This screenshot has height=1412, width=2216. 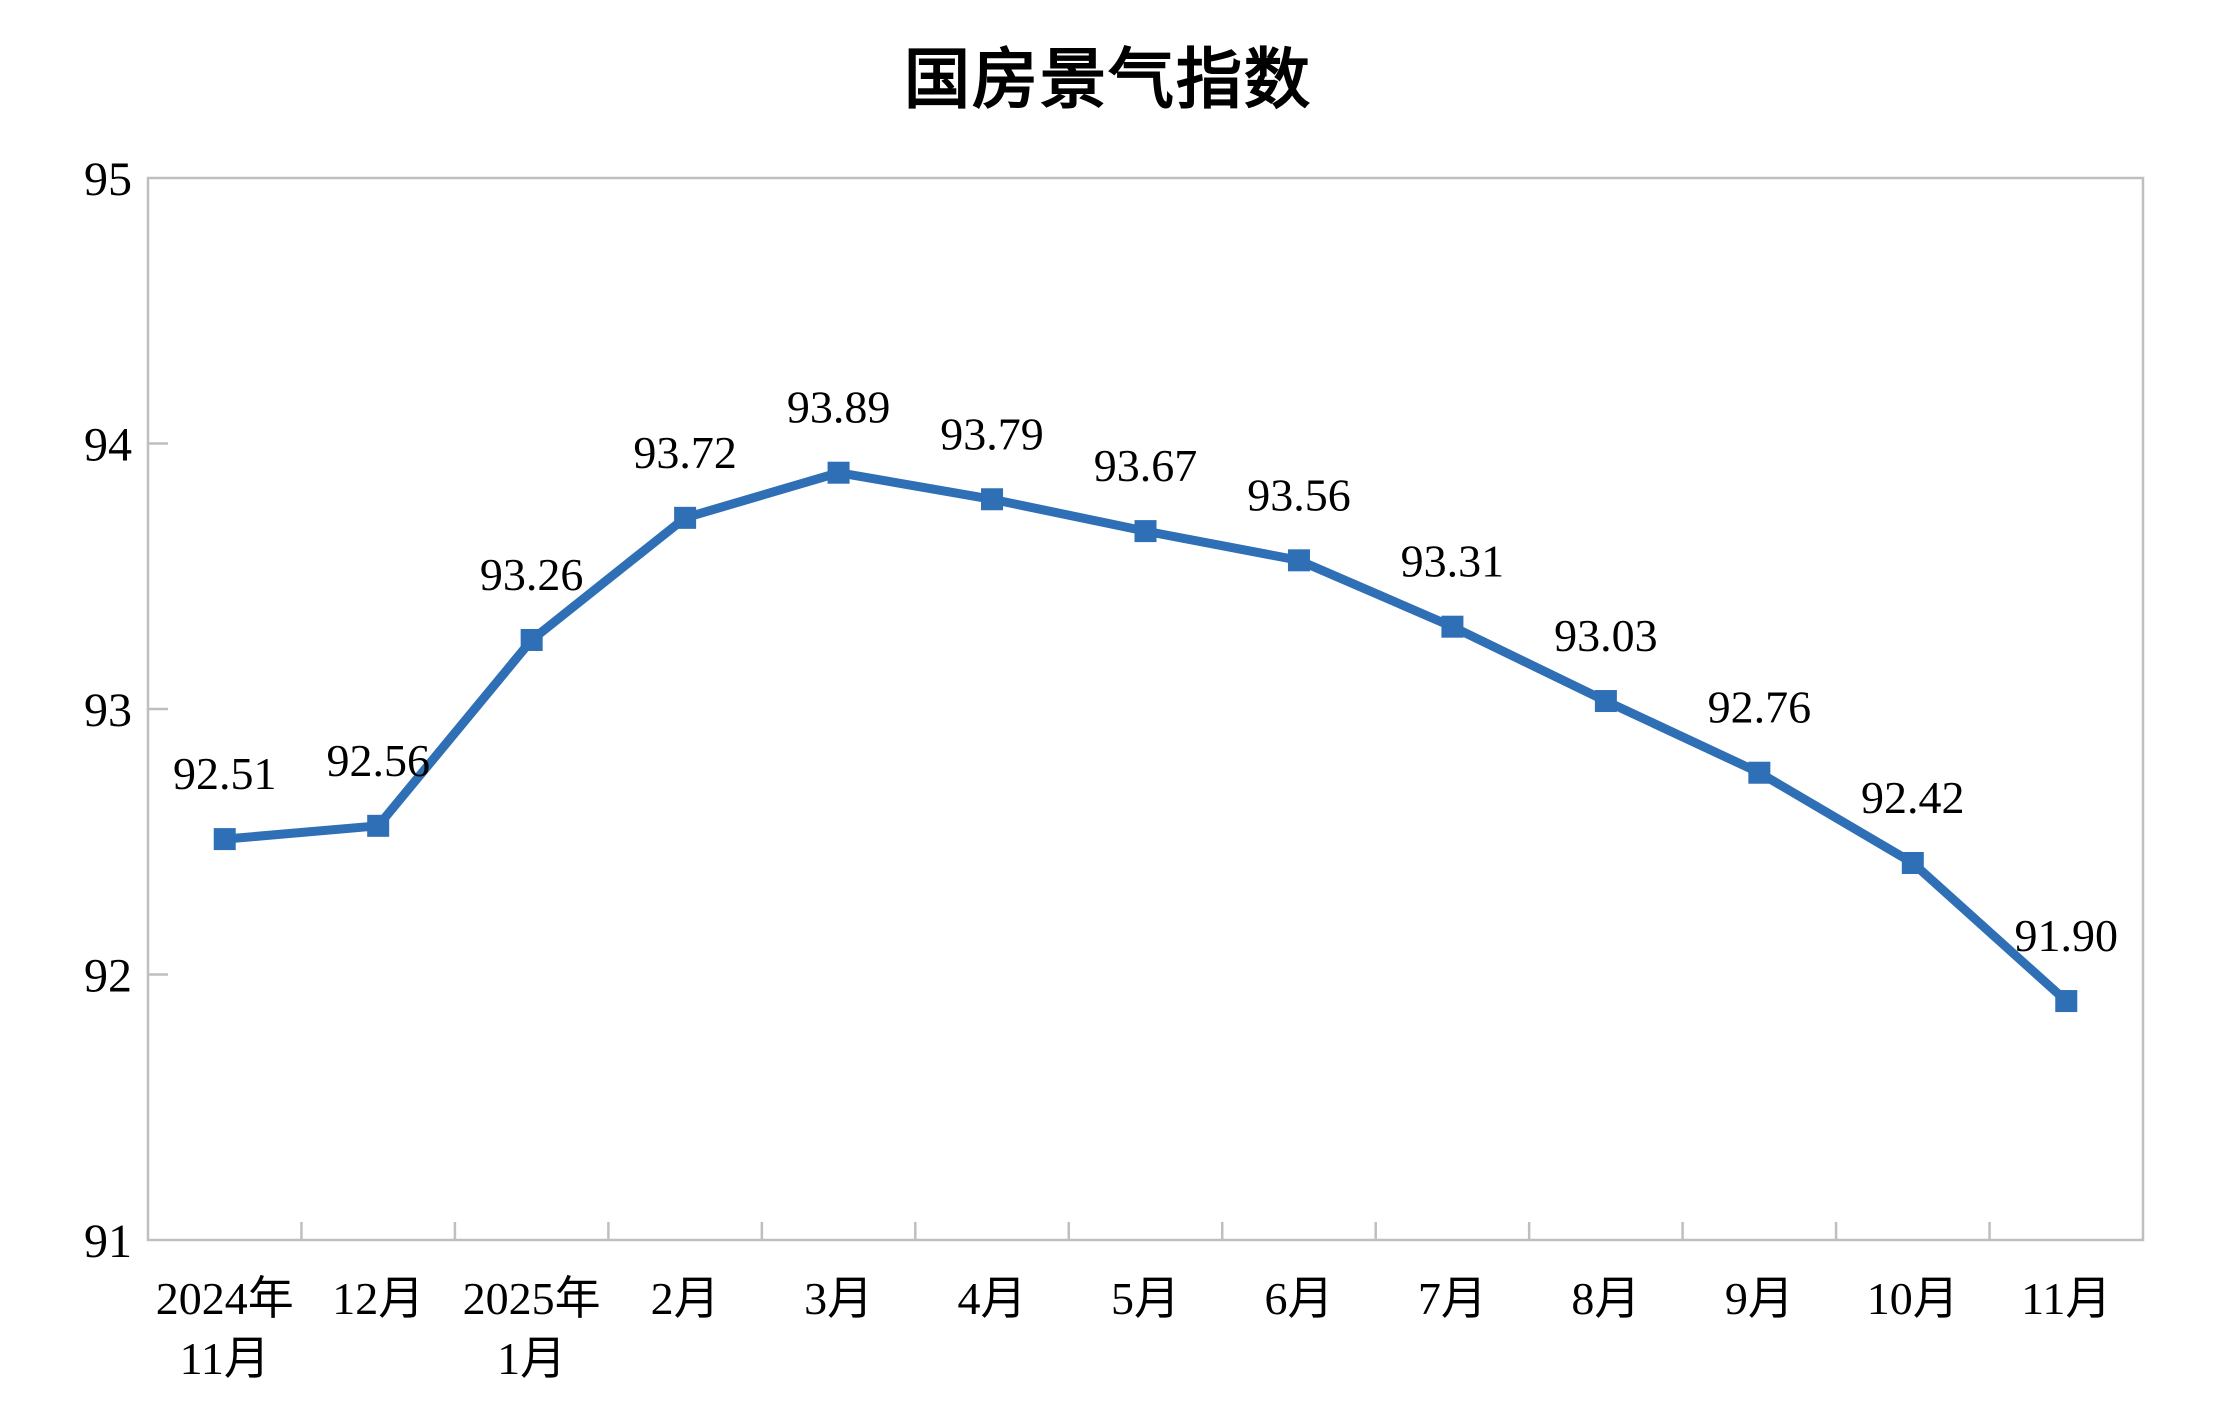 I want to click on y-axis-label: 93, so click(x=108, y=710).